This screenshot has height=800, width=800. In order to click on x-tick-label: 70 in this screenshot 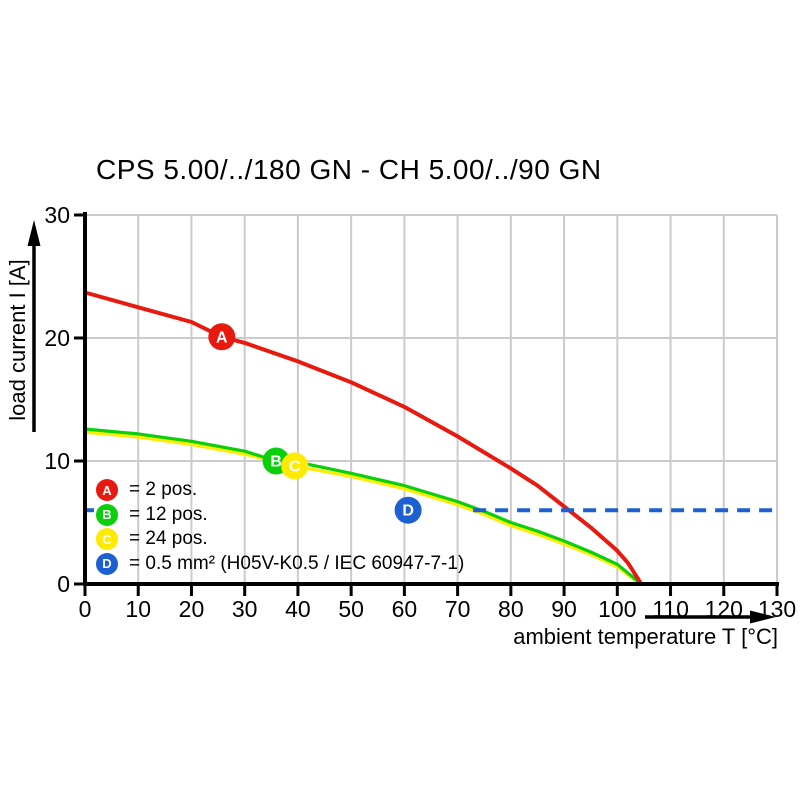, I will do `click(458, 609)`.